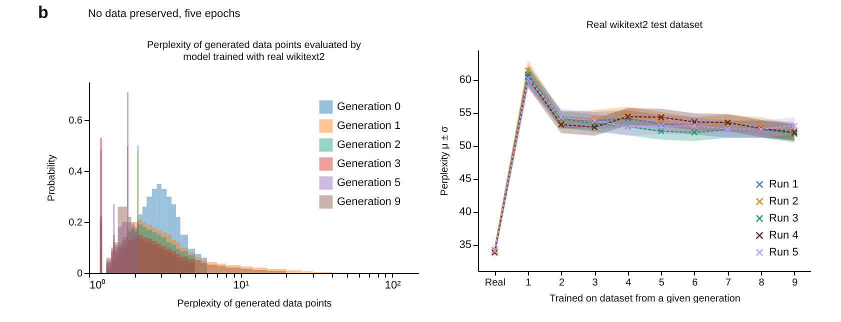  What do you see at coordinates (561, 283) in the screenshot?
I see `x-tick-label: 2` at bounding box center [561, 283].